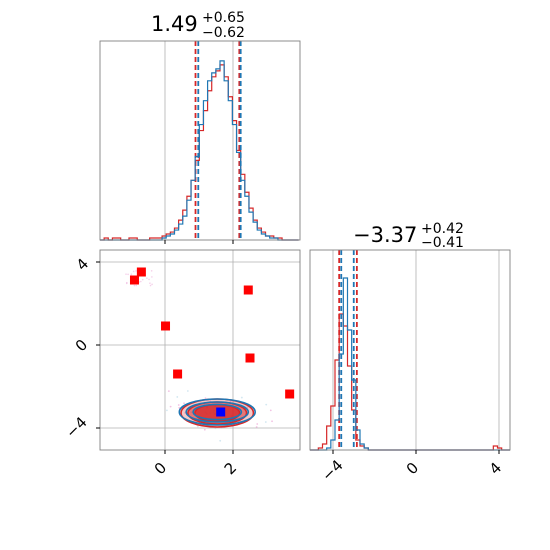  I want to click on y-tick-label: 4, so click(82, 264).